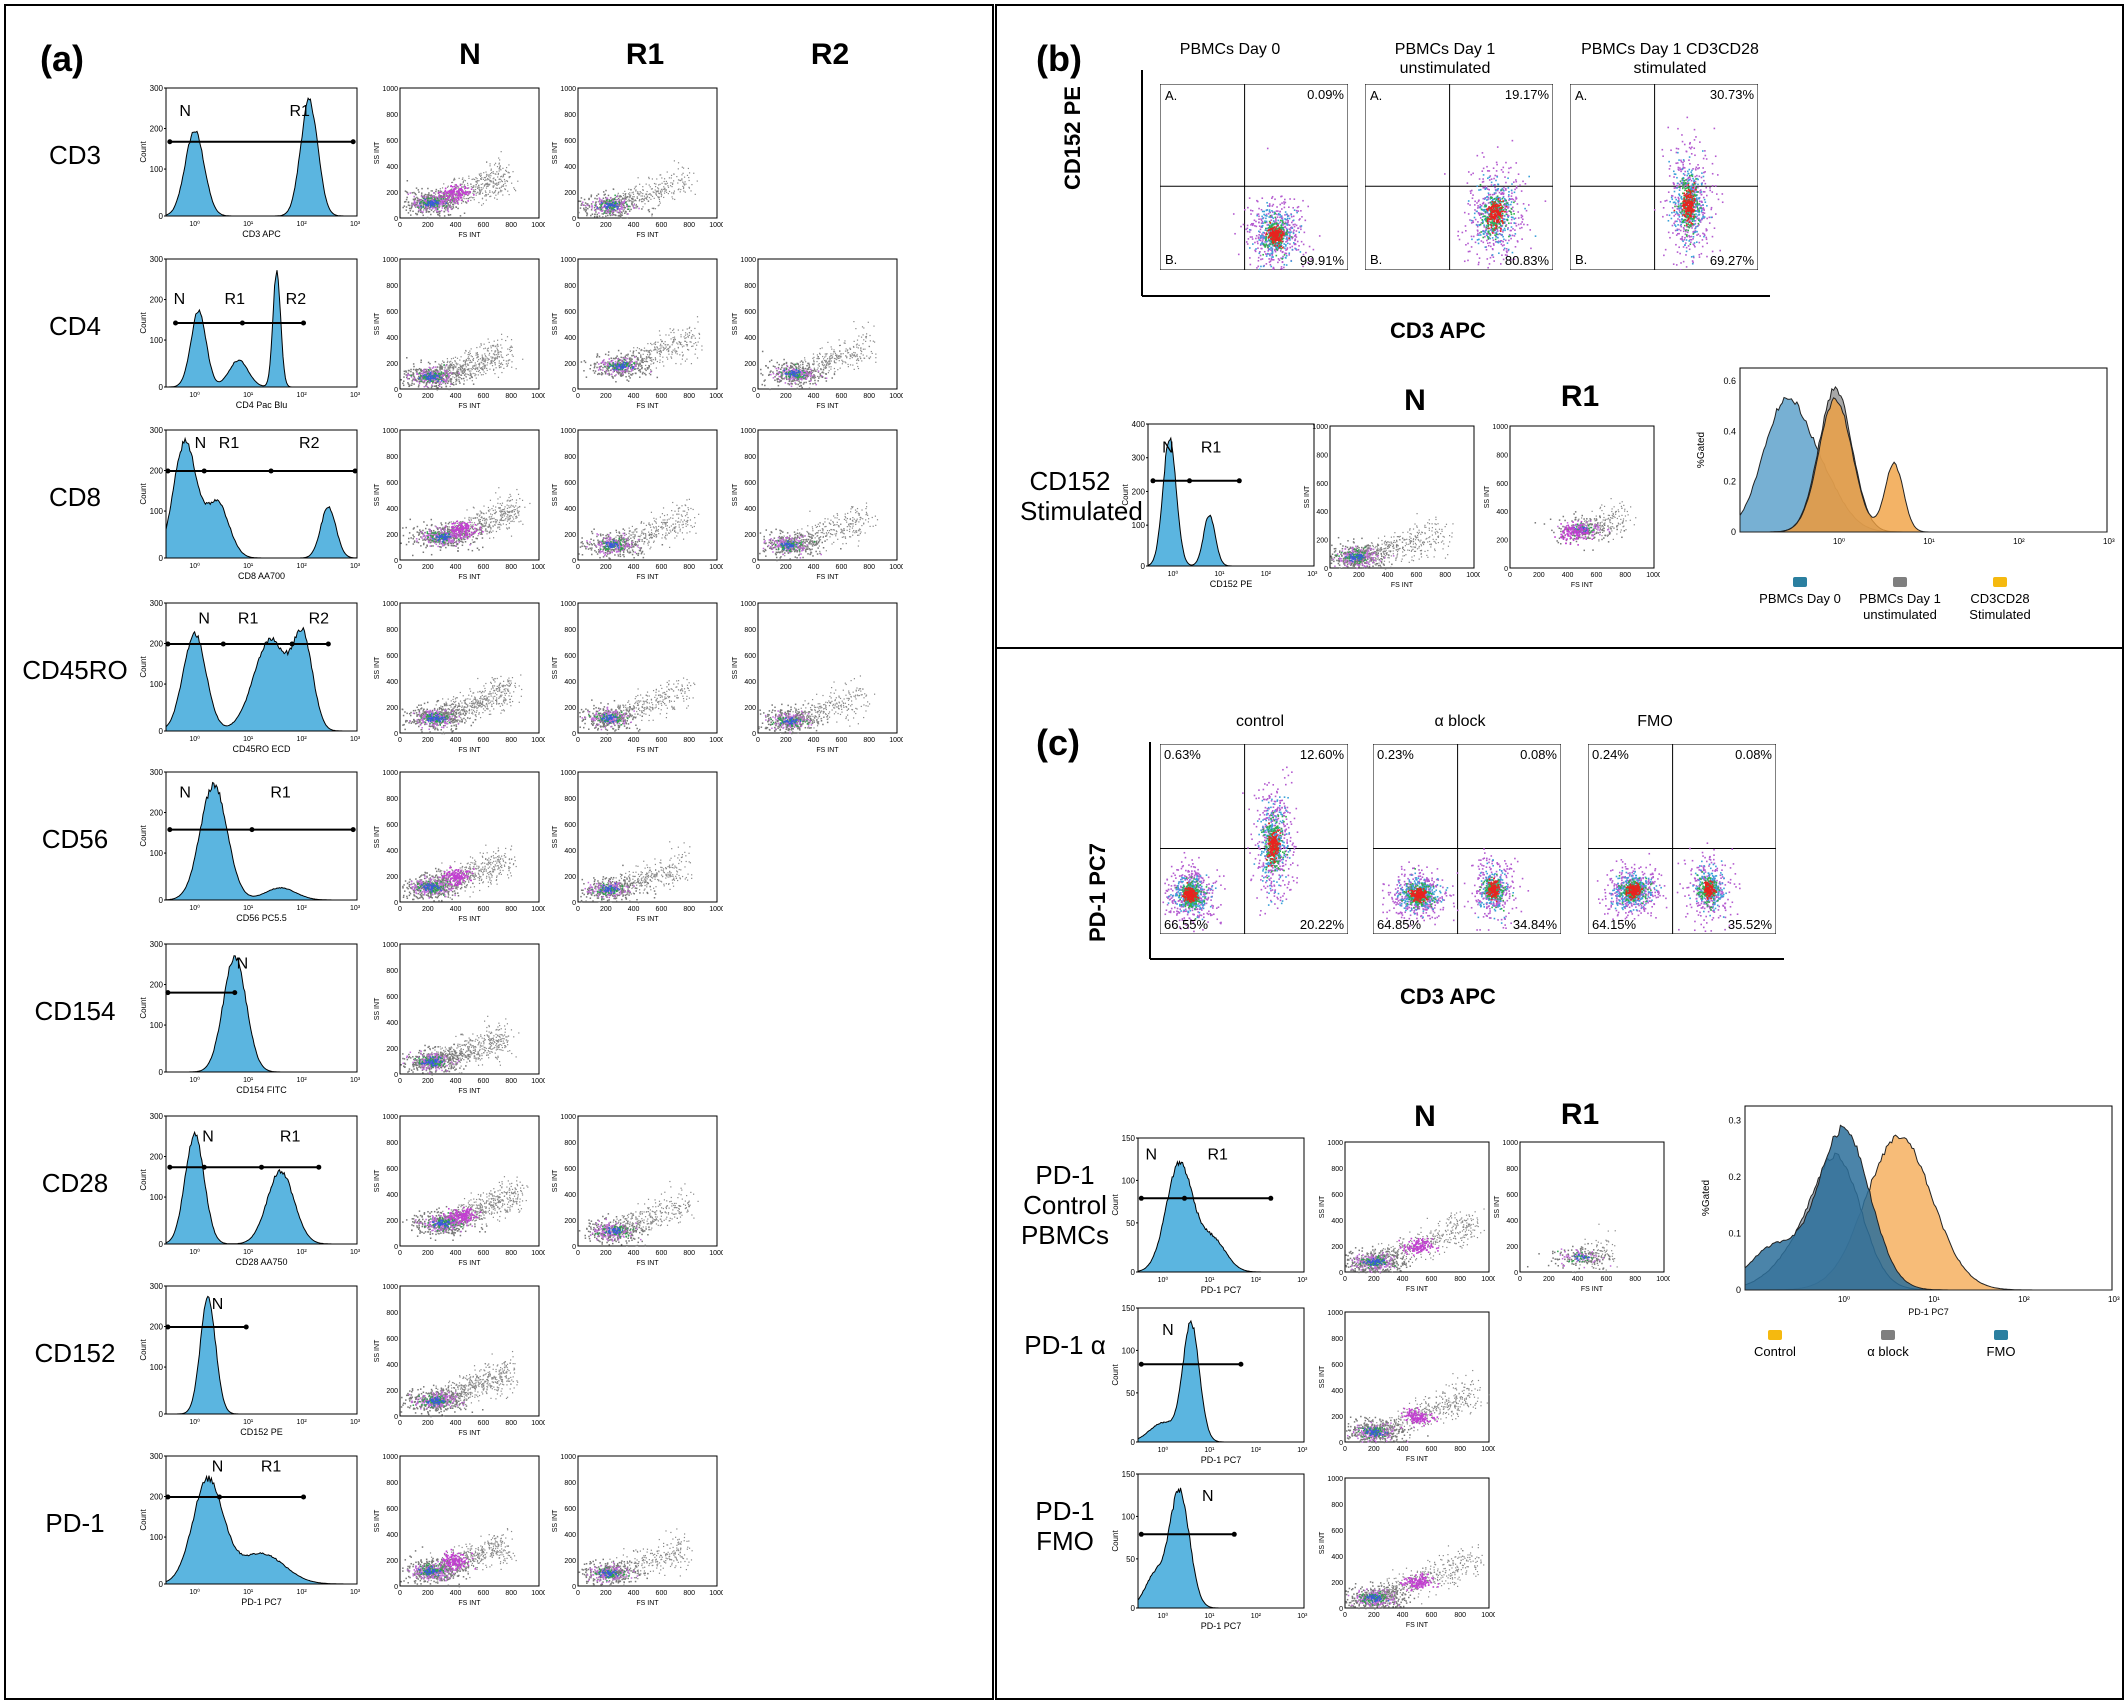 This screenshot has height=1704, width=2128. What do you see at coordinates (1800, 592) in the screenshot?
I see `panel-b-legend-item-1: PBMCs Day 0` at bounding box center [1800, 592].